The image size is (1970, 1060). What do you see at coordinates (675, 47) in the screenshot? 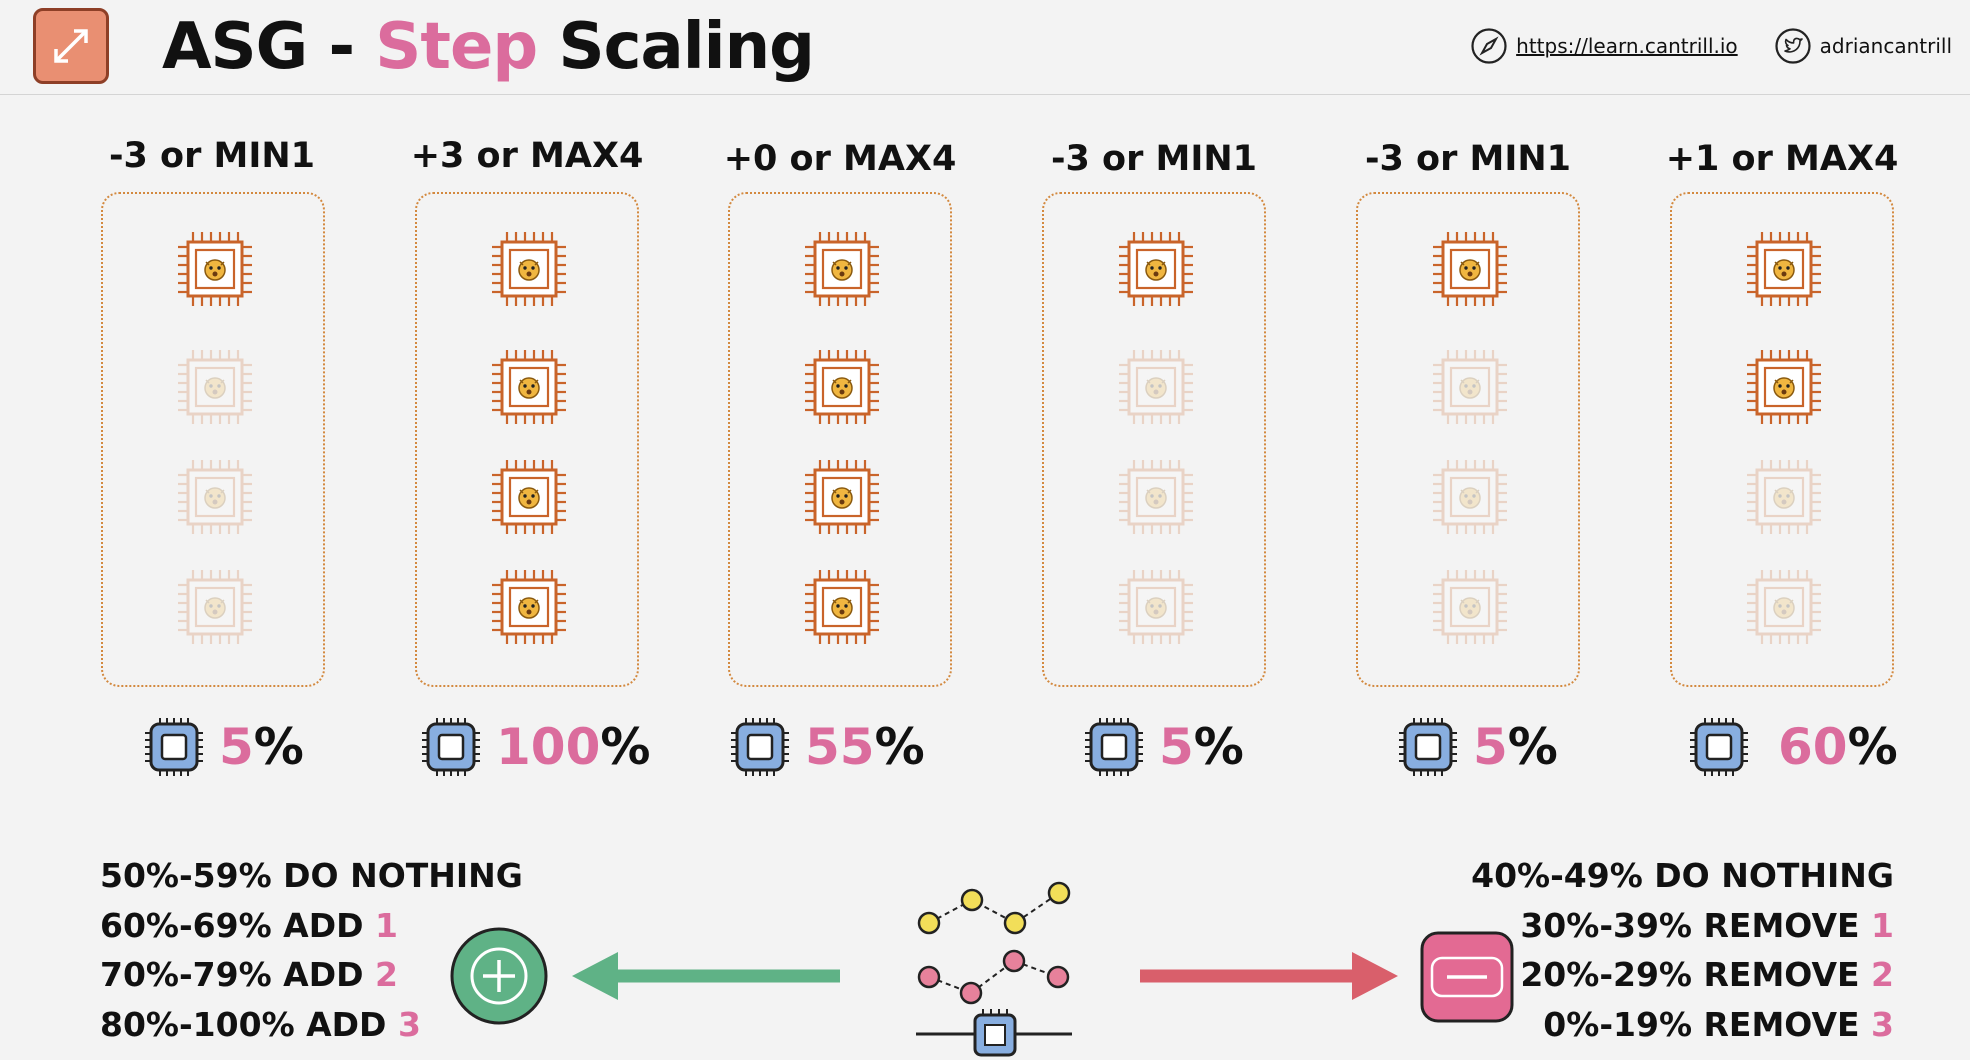
I see `title-suffix: Scaling` at bounding box center [675, 47].